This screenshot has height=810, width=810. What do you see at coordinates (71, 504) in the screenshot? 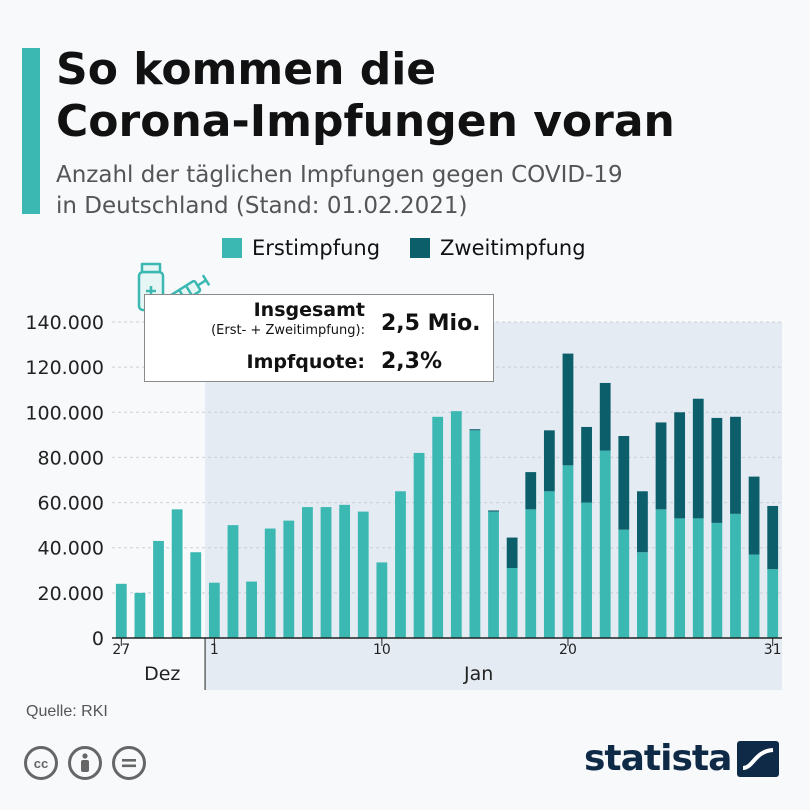
I see `y-tick-label: 60.000` at bounding box center [71, 504].